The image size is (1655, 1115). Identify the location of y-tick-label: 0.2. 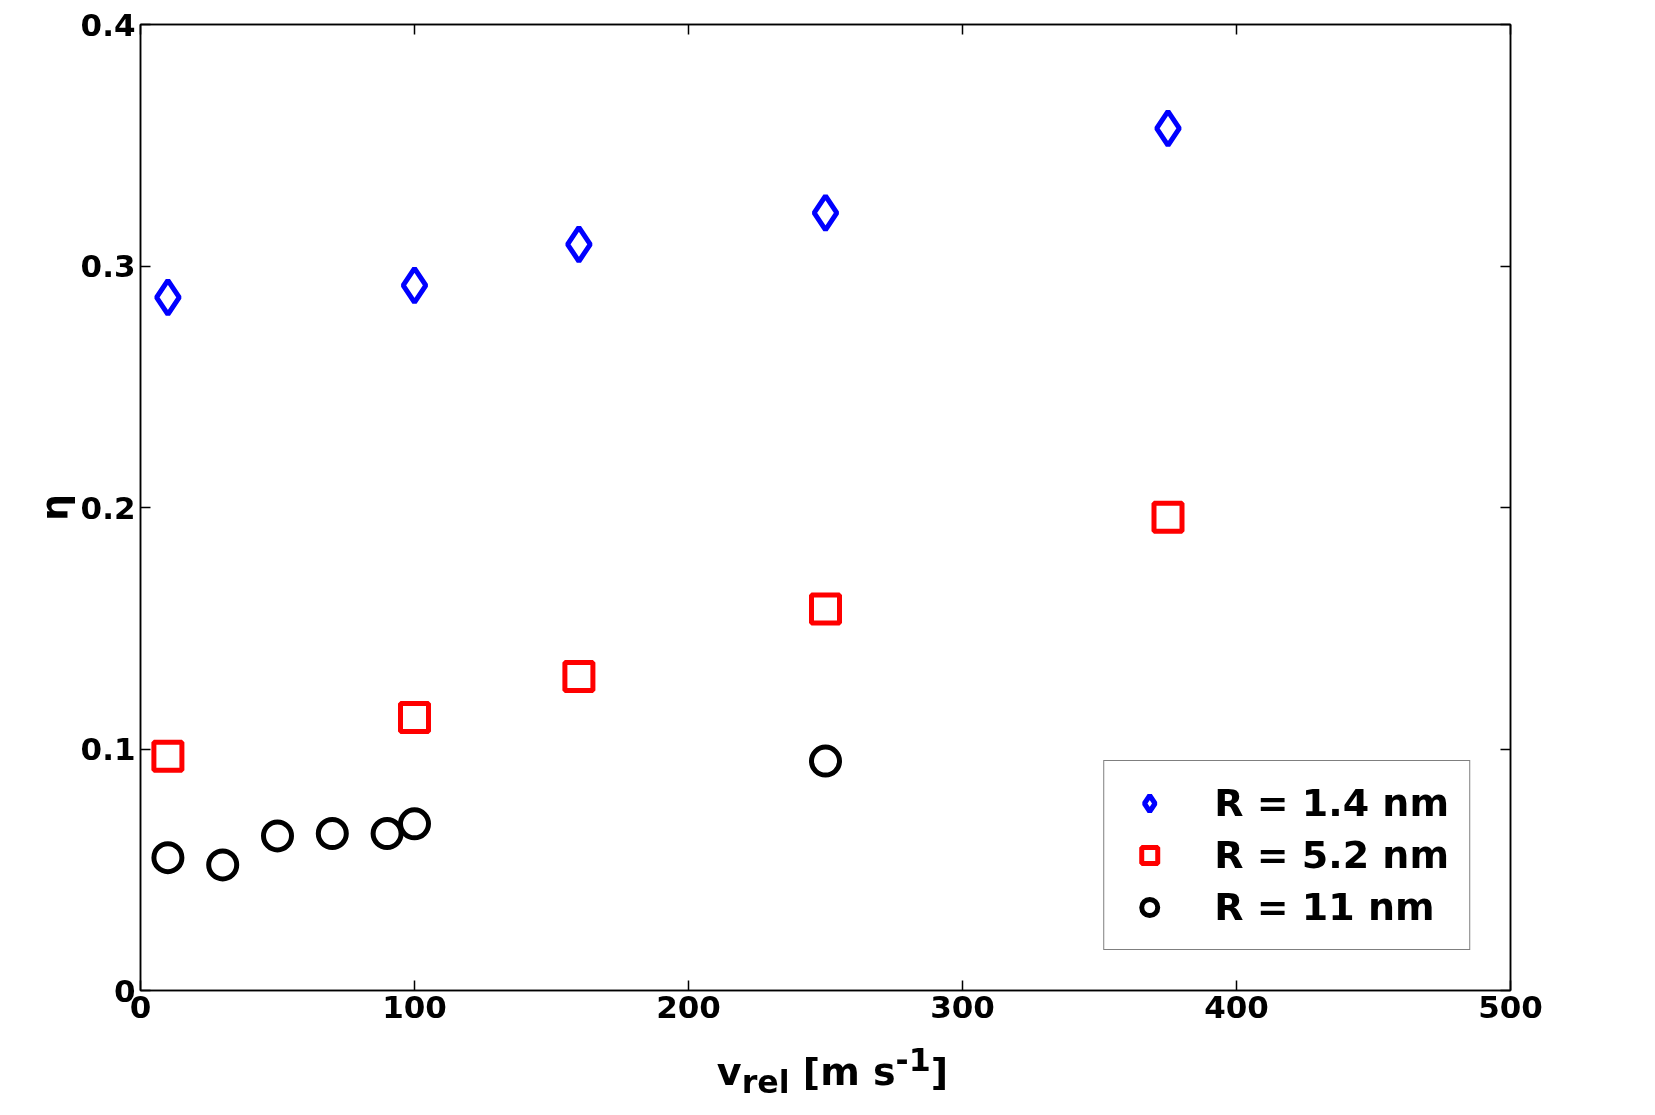
(108, 507).